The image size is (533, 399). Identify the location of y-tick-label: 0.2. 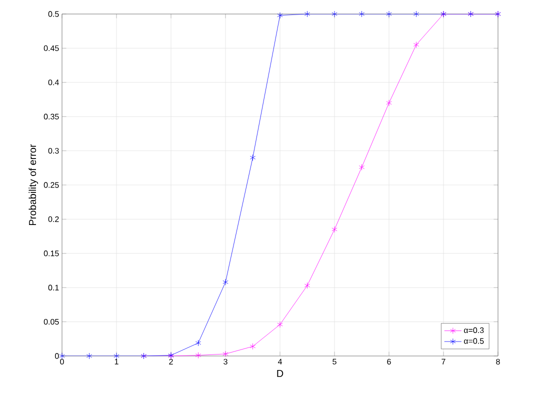
(53, 219).